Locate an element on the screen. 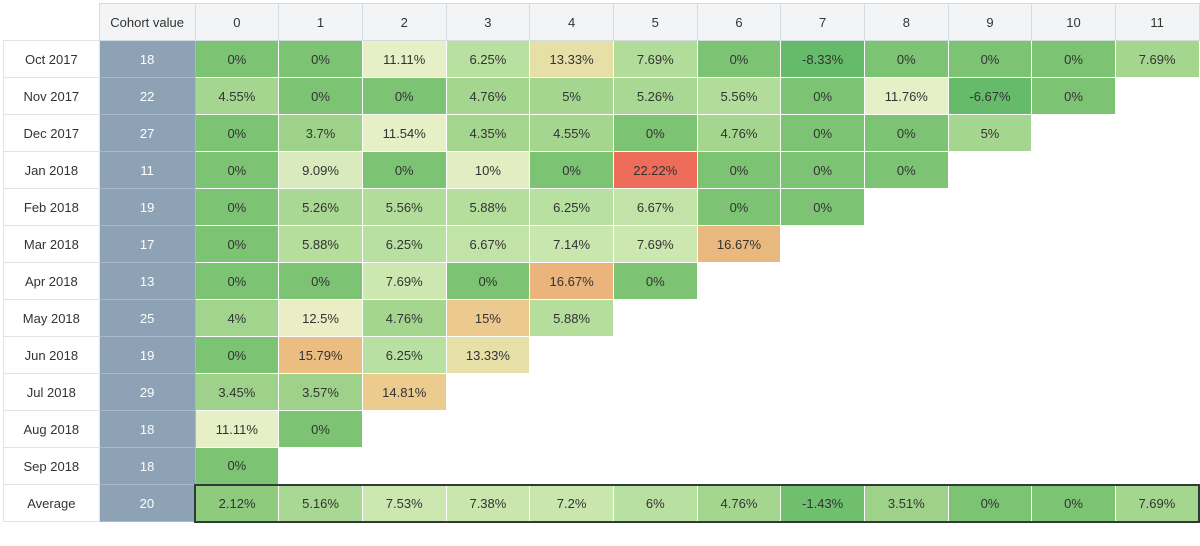 This screenshot has height=546, width=1200. retention-cell: 3.45% is located at coordinates (237, 392).